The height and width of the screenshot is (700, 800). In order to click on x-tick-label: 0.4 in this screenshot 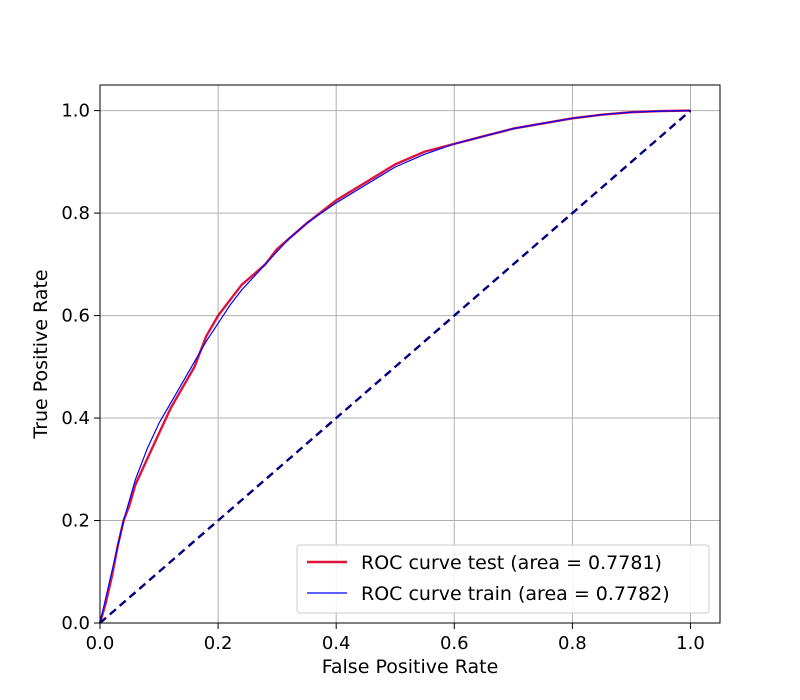, I will do `click(336, 643)`.